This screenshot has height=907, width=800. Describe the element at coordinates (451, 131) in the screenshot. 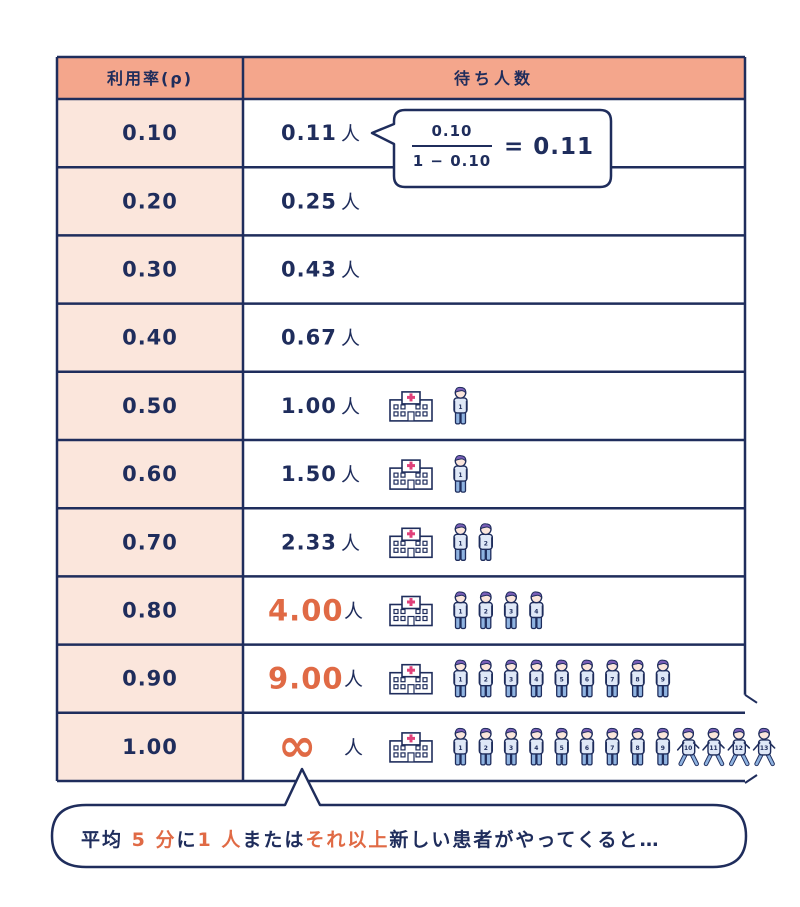

I see `formula-numerator: 0.10` at that location.